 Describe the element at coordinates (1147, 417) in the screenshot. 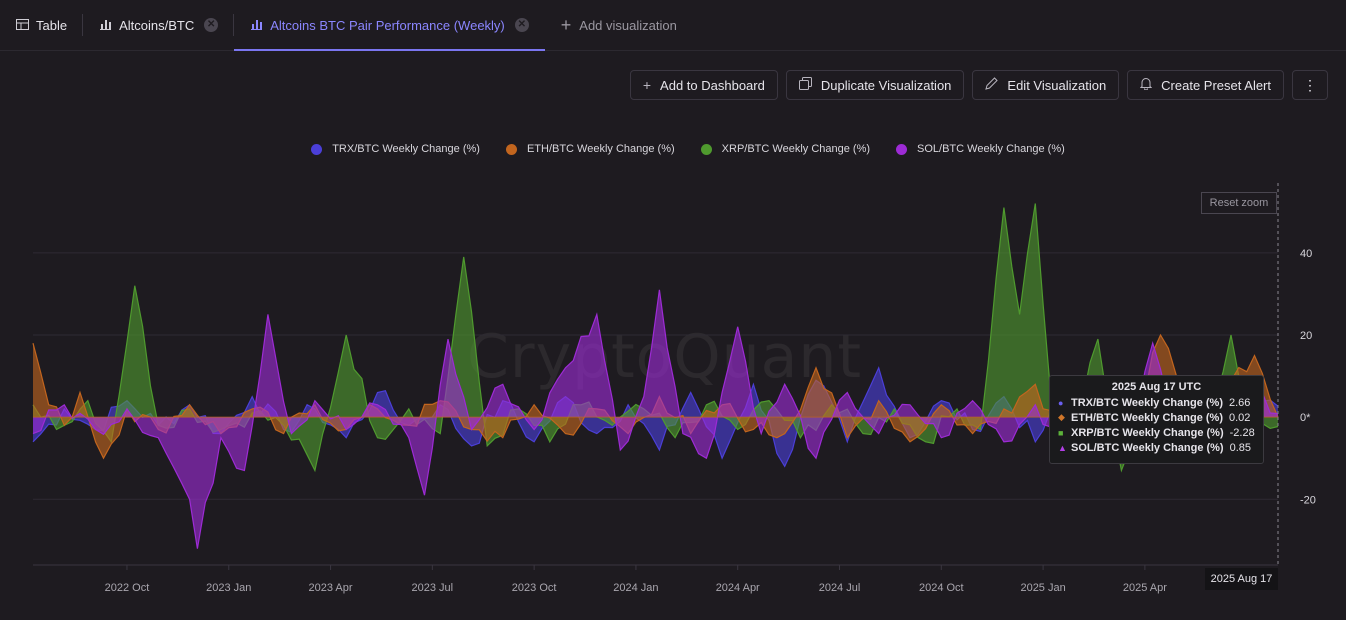

I see `tooltip-label: ETH/BTC Weekly Change (%)` at that location.